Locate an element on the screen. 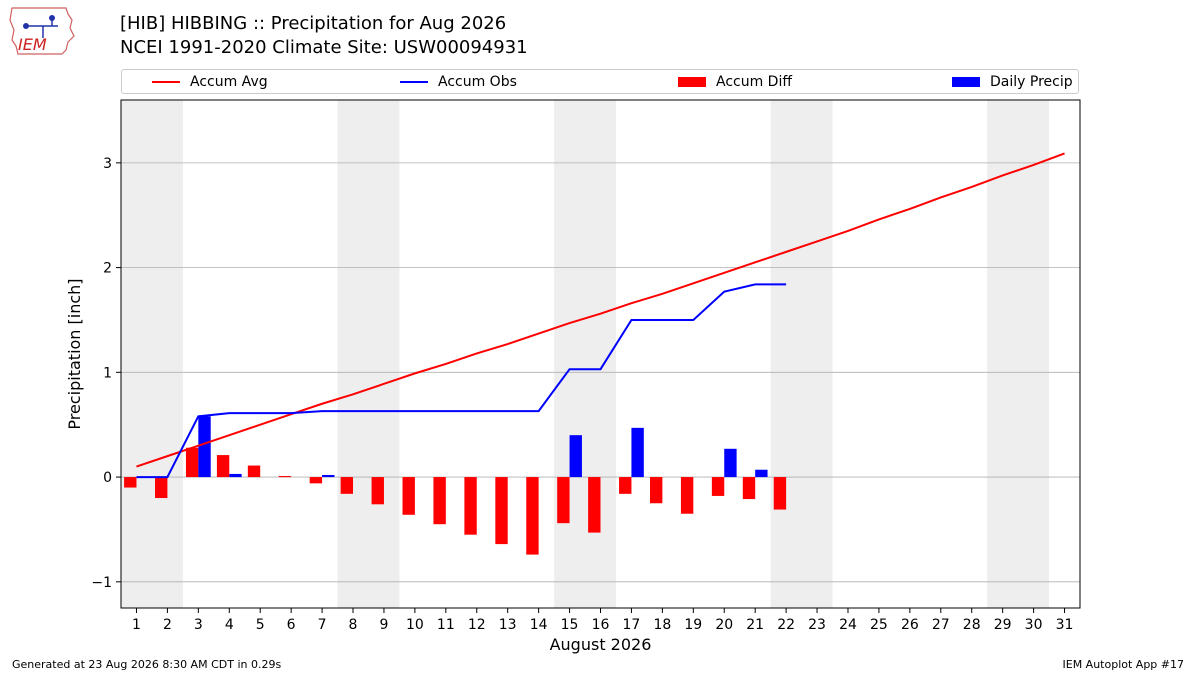 The width and height of the screenshot is (1200, 675). x-tick-label: 3 is located at coordinates (198, 625).